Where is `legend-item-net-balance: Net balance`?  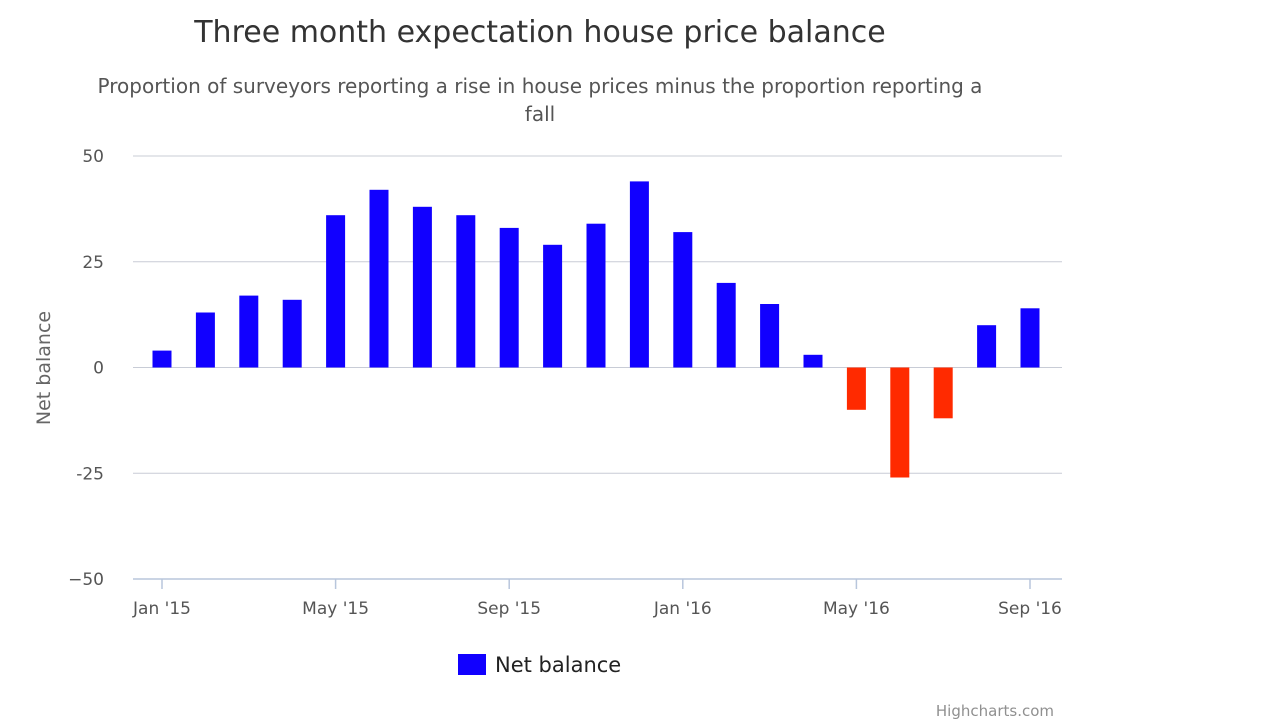
legend-item-net-balance: Net balance is located at coordinates (539, 665).